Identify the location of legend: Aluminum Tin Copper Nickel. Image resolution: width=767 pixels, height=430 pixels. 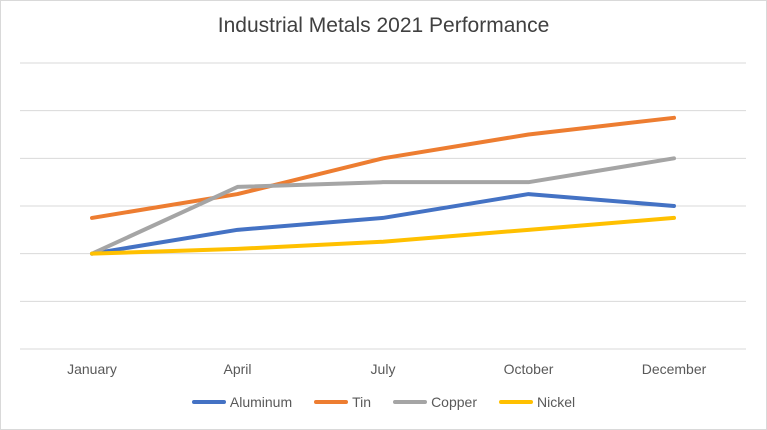
(383, 402).